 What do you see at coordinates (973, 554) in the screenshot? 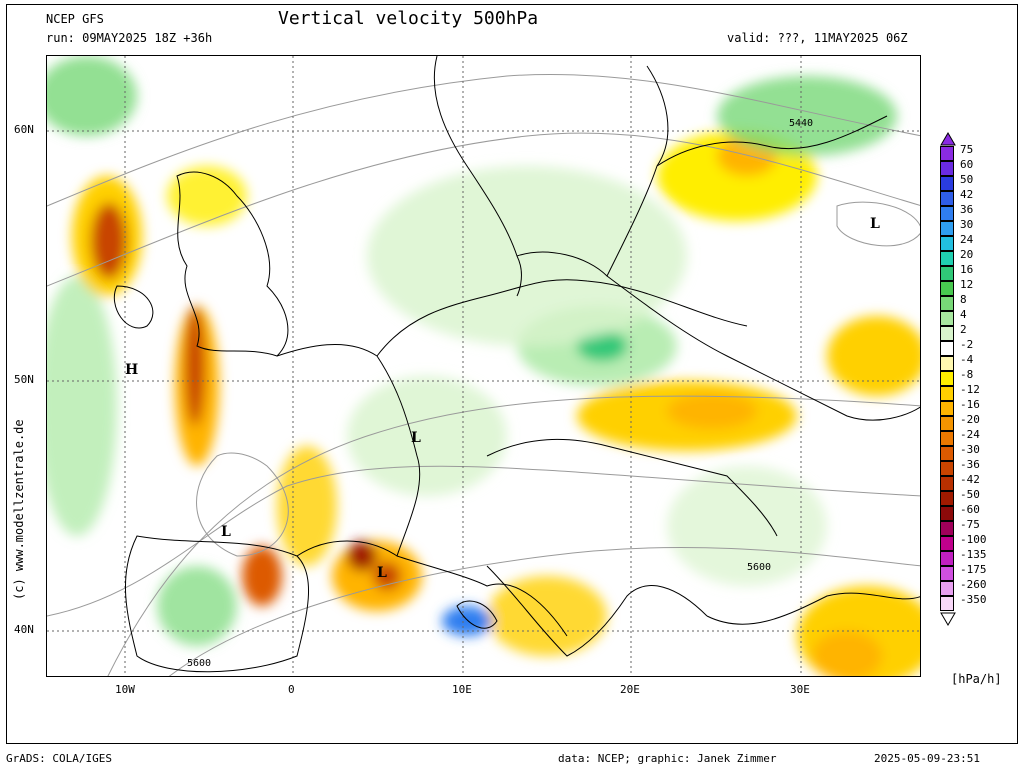
I see `colorbar-label: -135` at bounding box center [973, 554].